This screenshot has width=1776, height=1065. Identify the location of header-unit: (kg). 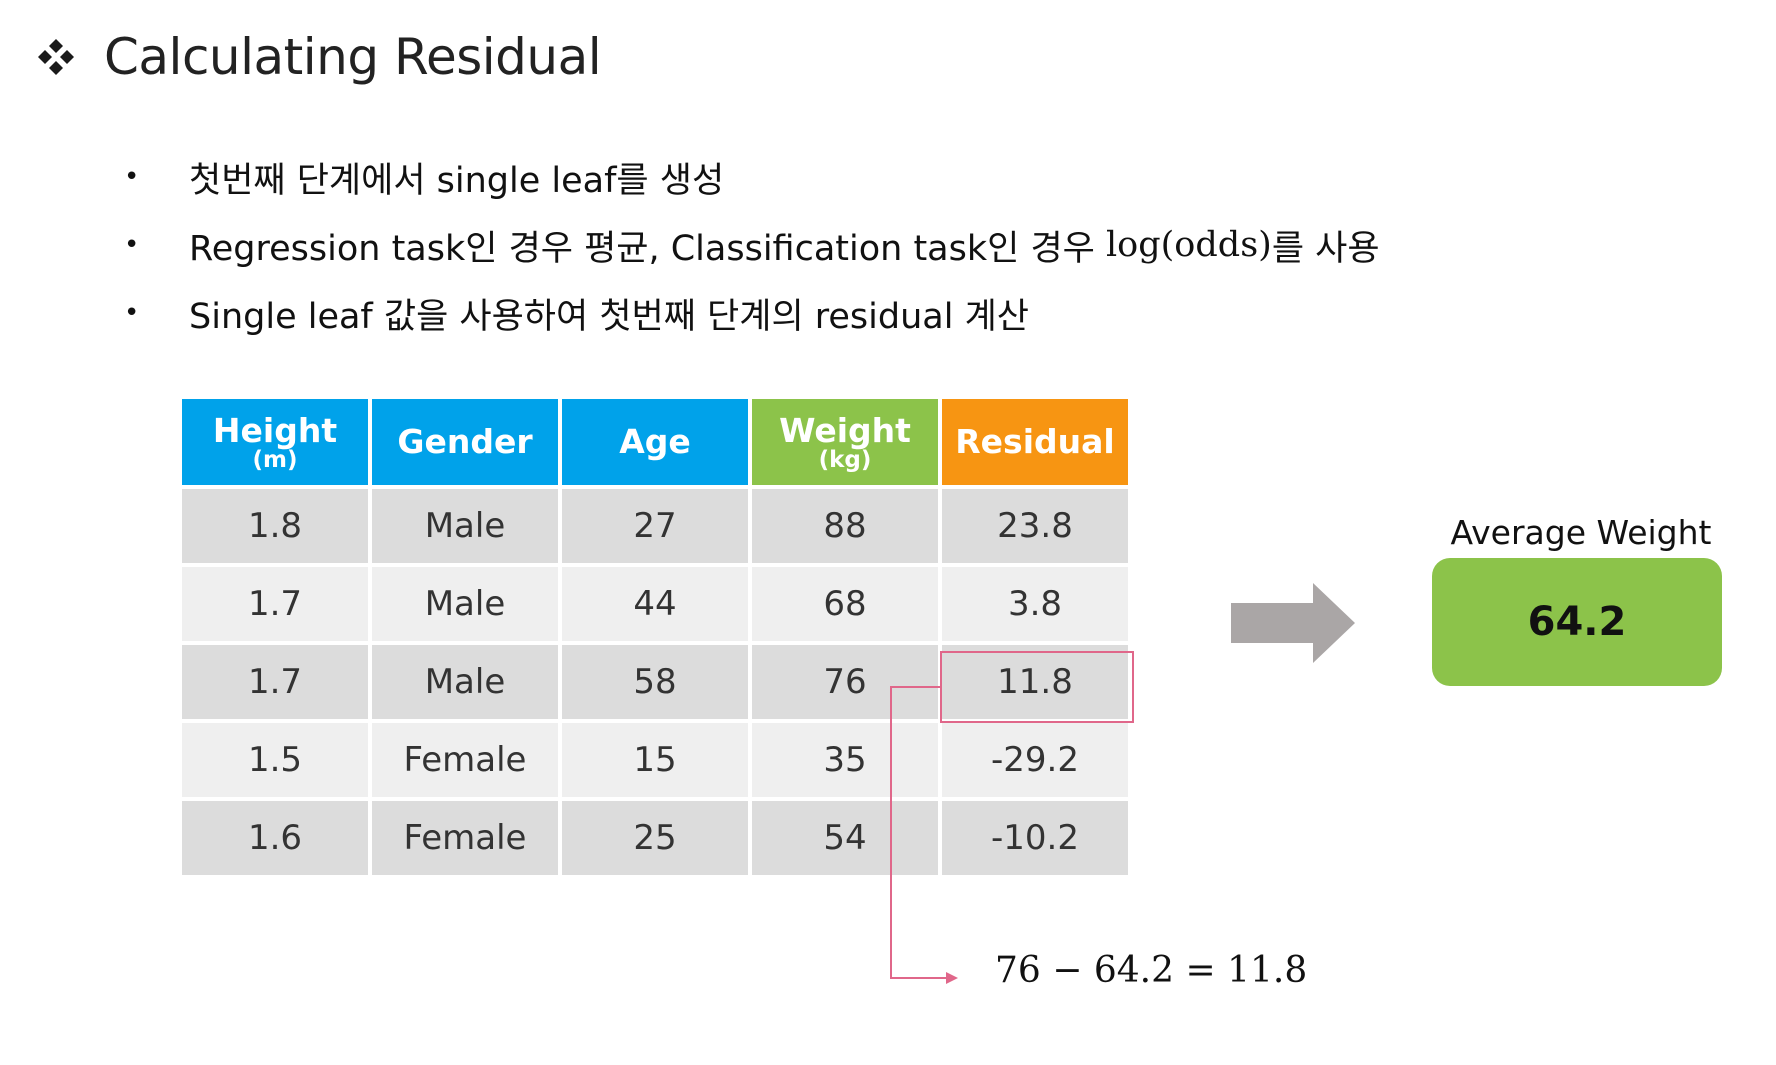
(845, 460).